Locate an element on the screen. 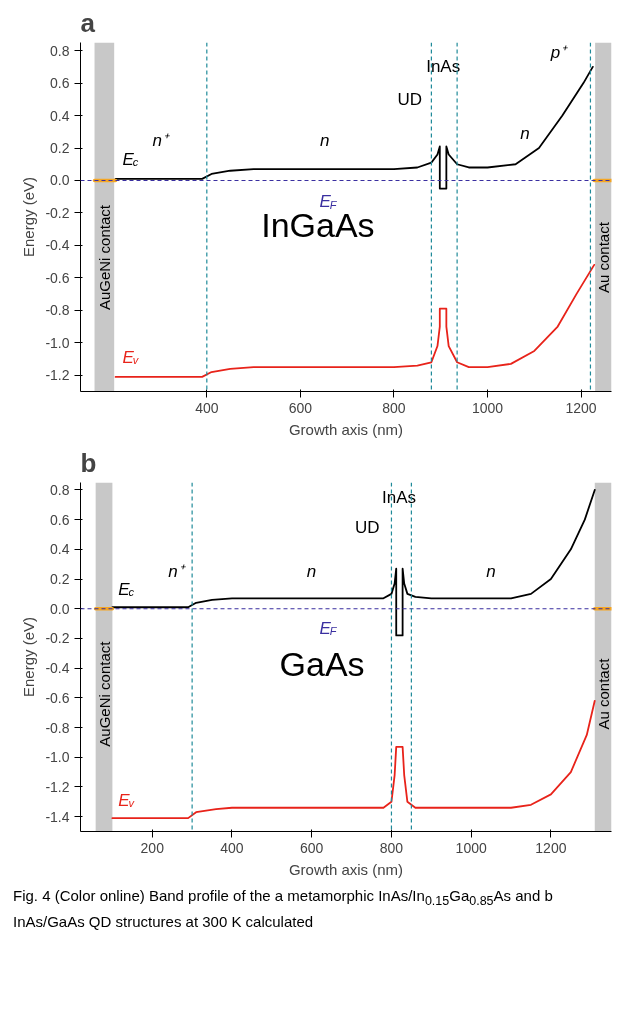  annotation: p⁺ is located at coordinates (559, 53).